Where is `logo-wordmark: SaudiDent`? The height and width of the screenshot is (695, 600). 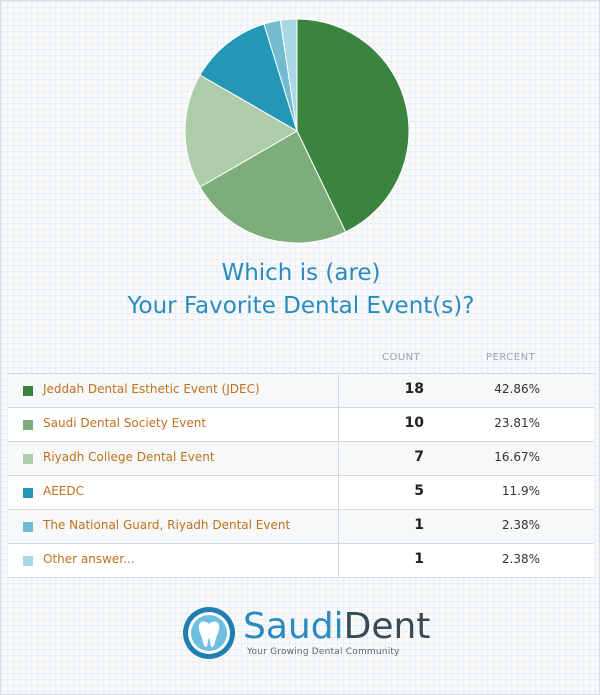 logo-wordmark: SaudiDent is located at coordinates (336, 627).